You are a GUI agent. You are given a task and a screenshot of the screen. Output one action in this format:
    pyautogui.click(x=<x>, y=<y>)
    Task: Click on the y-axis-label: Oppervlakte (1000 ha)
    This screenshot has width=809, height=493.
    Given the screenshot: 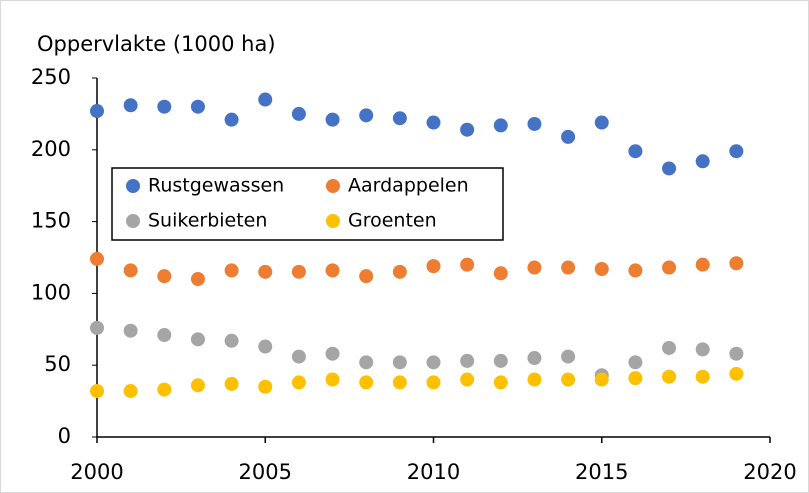 What is the action you would take?
    pyautogui.click(x=156, y=44)
    